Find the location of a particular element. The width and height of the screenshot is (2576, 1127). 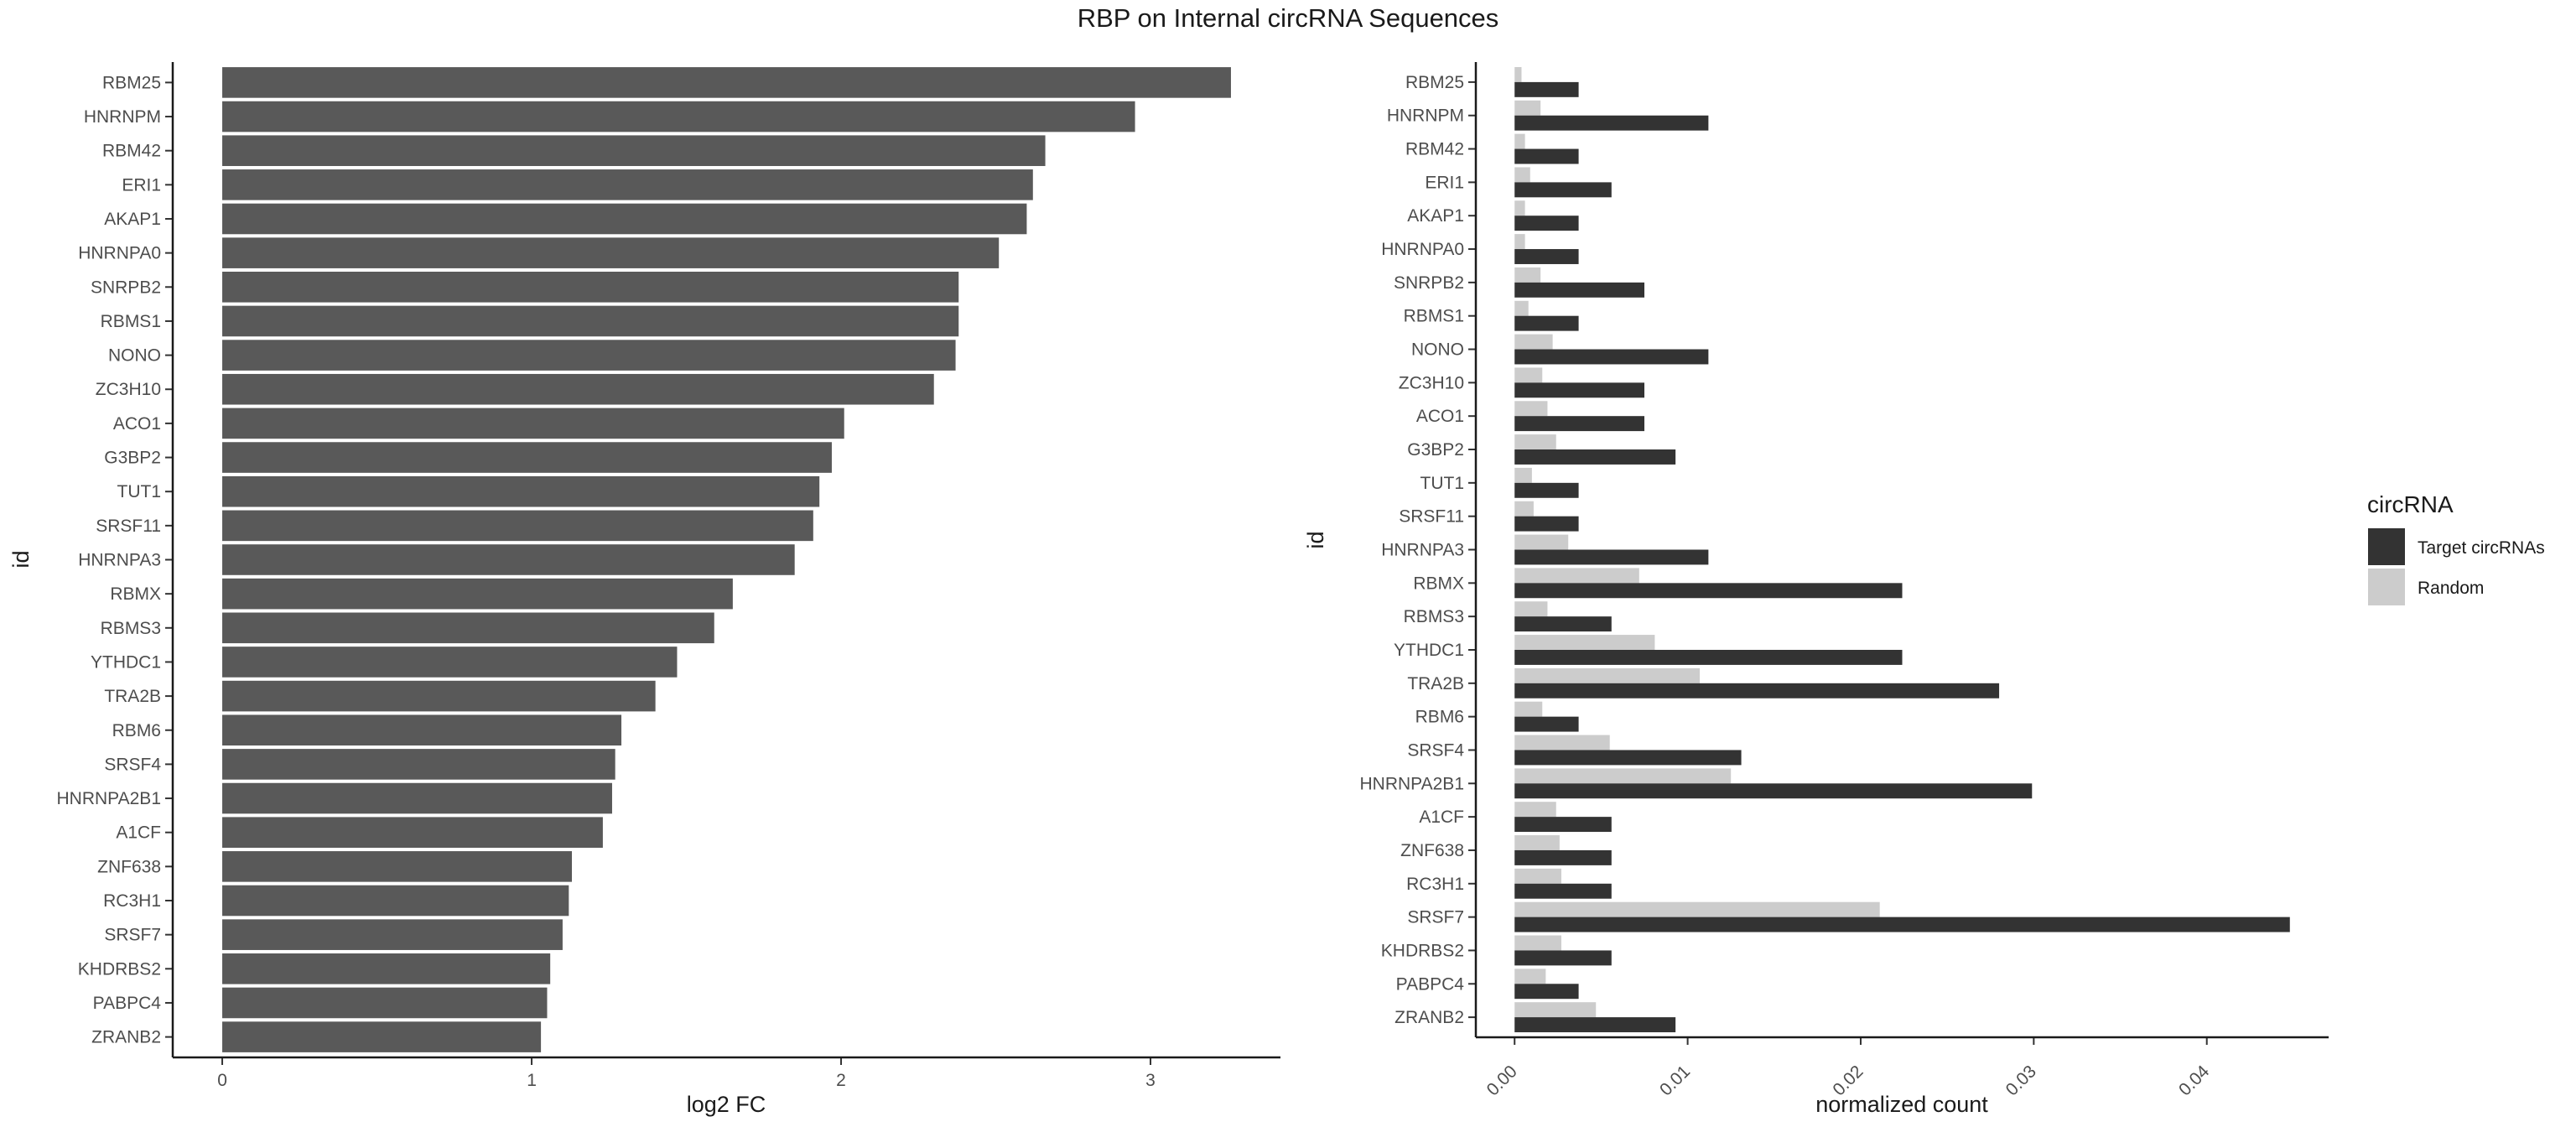

random-bar-rbm42 is located at coordinates (1519, 141).